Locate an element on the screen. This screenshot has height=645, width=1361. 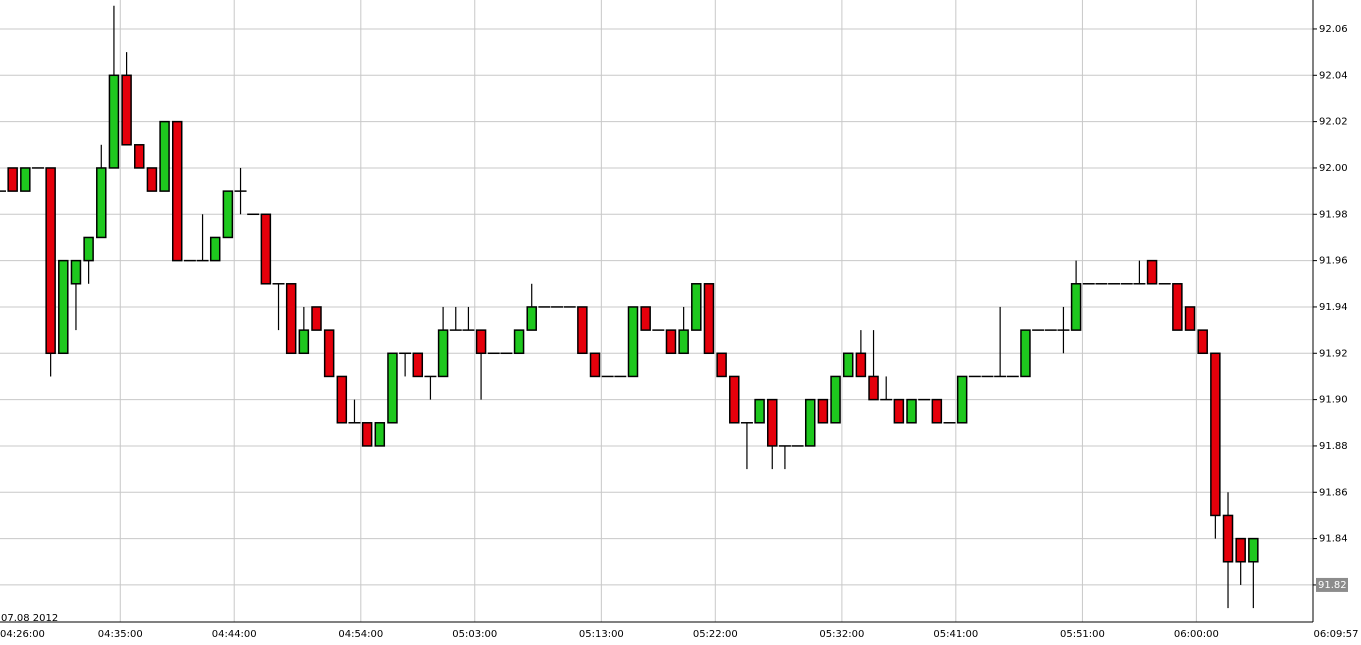
y-tick-label: 92.06 is located at coordinates (1333, 29).